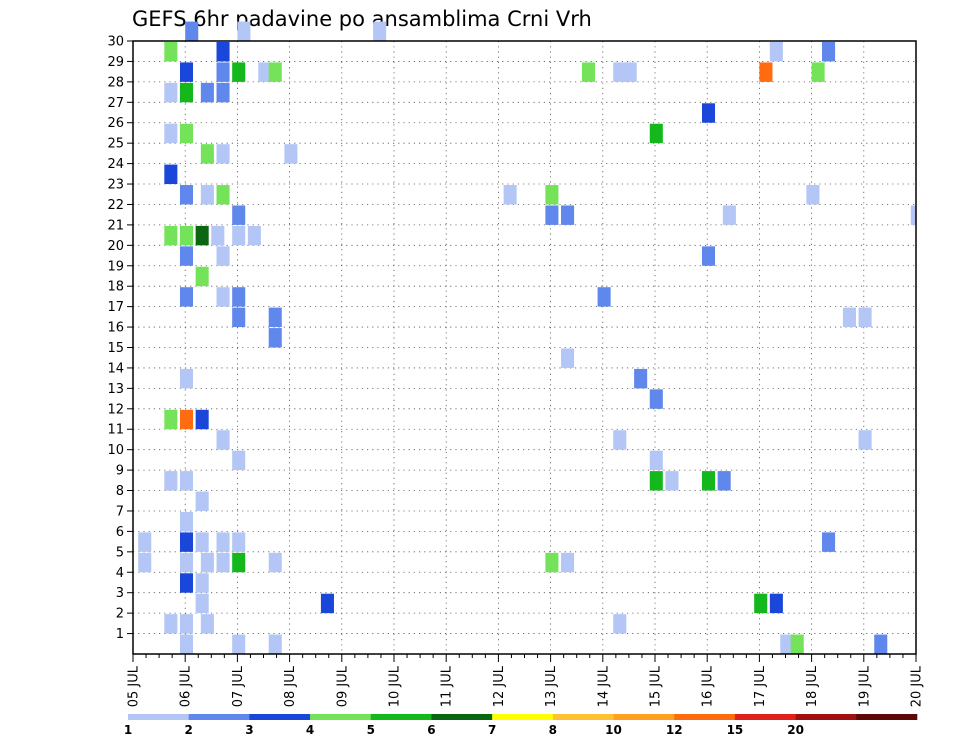 Image resolution: width=960 pixels, height=742 pixels. I want to click on y-tick-label: 24, so click(115, 164).